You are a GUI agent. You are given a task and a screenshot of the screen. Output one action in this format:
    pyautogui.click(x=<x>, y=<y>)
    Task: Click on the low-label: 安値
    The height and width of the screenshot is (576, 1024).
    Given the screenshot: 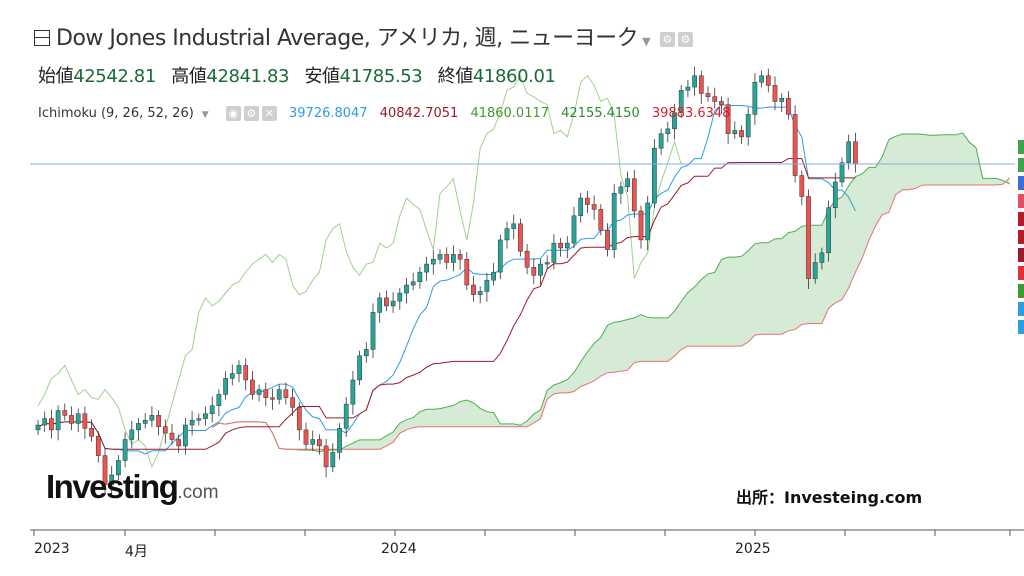 What is the action you would take?
    pyautogui.click(x=322, y=76)
    